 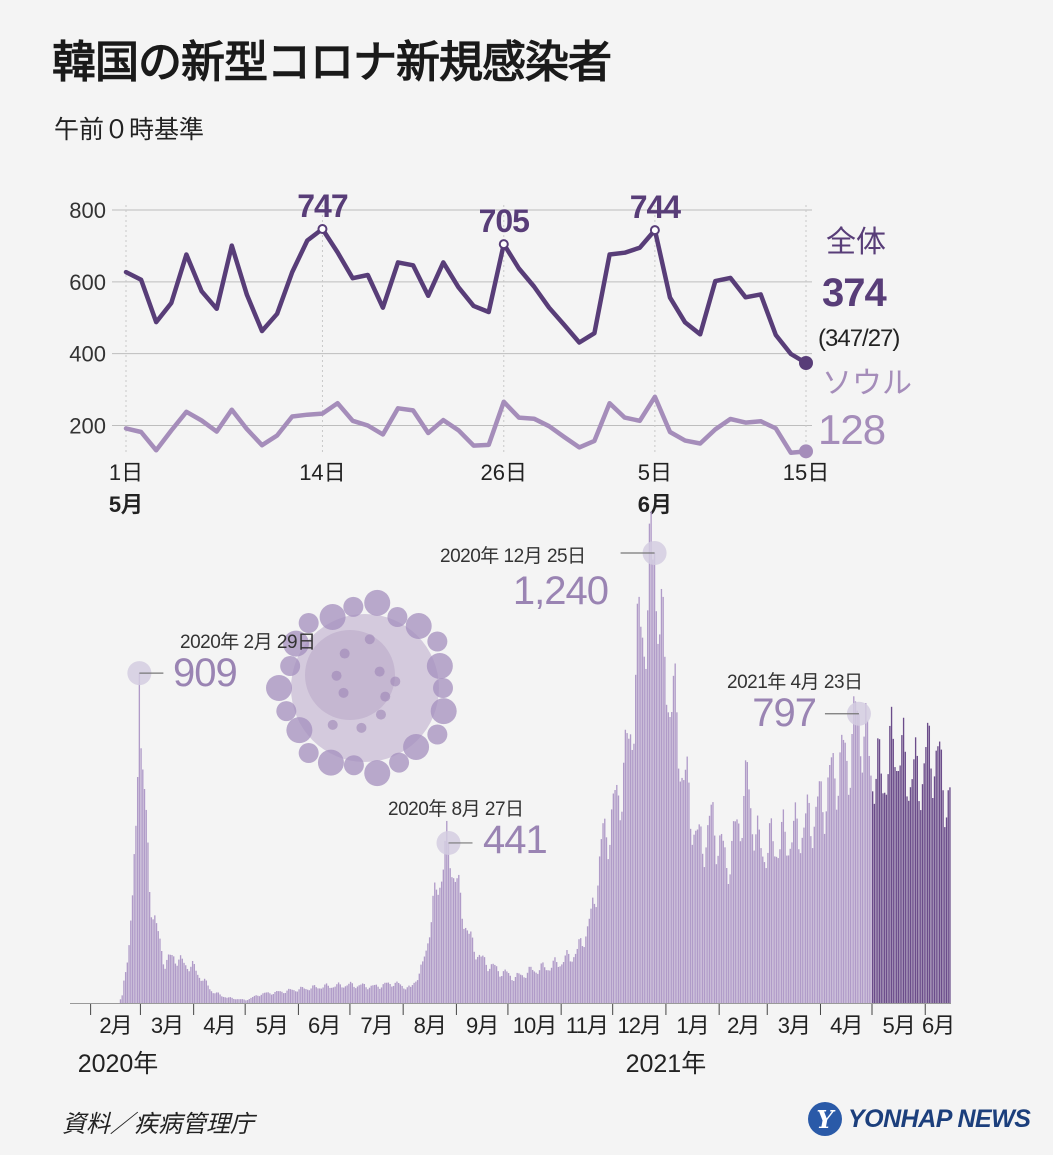 I want to click on latest-value-total: 374, so click(x=854, y=293).